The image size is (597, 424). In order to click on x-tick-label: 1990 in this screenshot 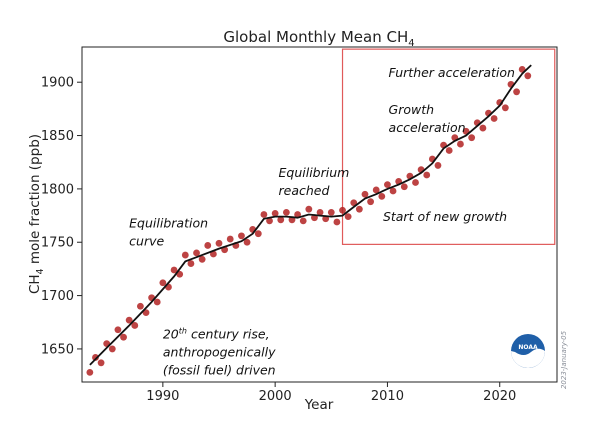, I will do `click(162, 396)`.